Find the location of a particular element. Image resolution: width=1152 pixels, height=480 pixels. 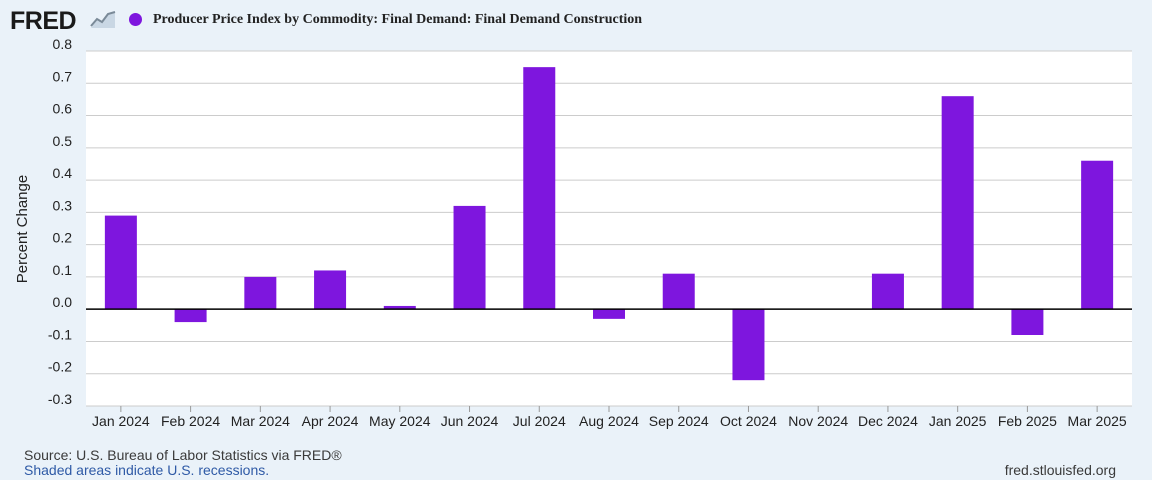

x-tick-label: Apr 2024 is located at coordinates (330, 421).